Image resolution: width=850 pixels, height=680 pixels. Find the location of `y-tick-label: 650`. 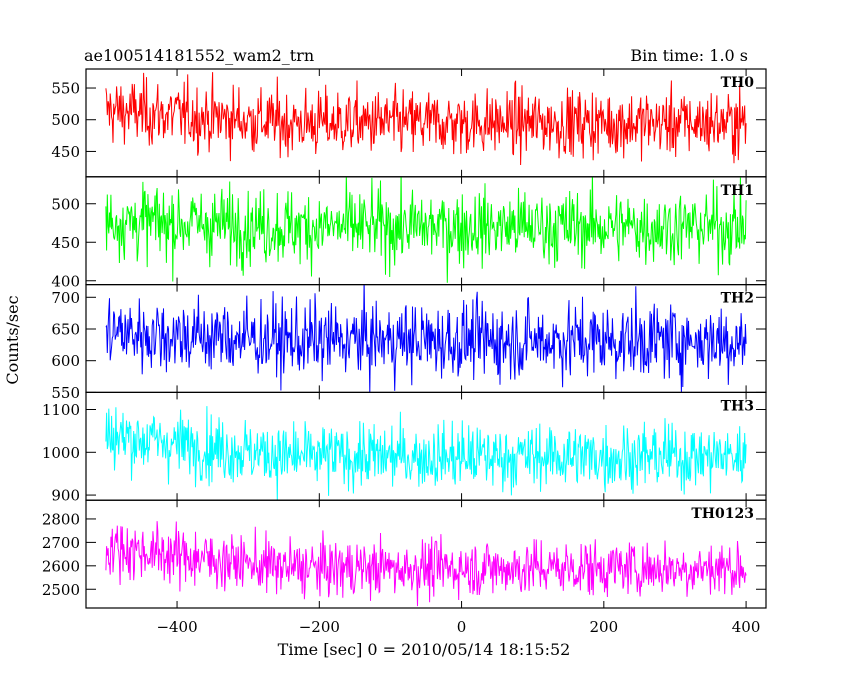

y-tick-label: 650 is located at coordinates (65, 329).